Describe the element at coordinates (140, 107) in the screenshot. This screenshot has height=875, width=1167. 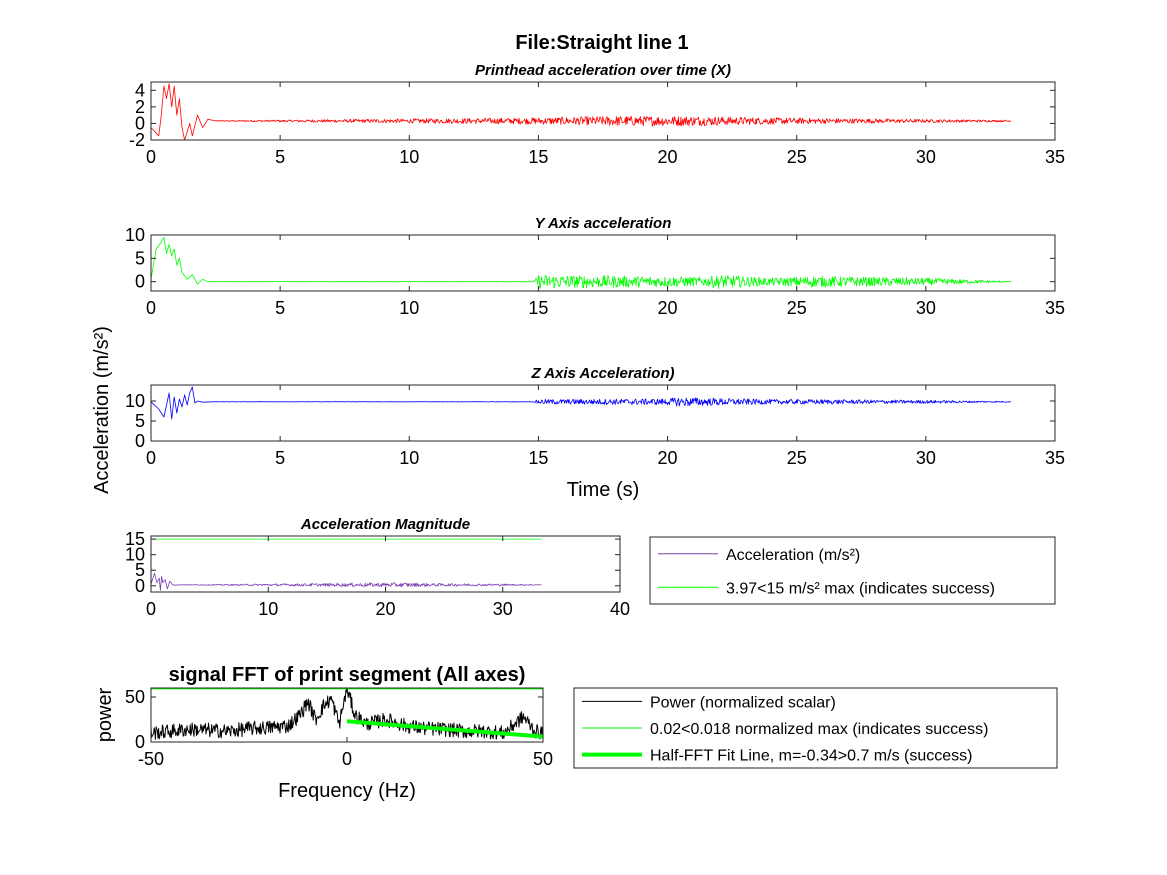
I see `y-tick-label: 2` at that location.